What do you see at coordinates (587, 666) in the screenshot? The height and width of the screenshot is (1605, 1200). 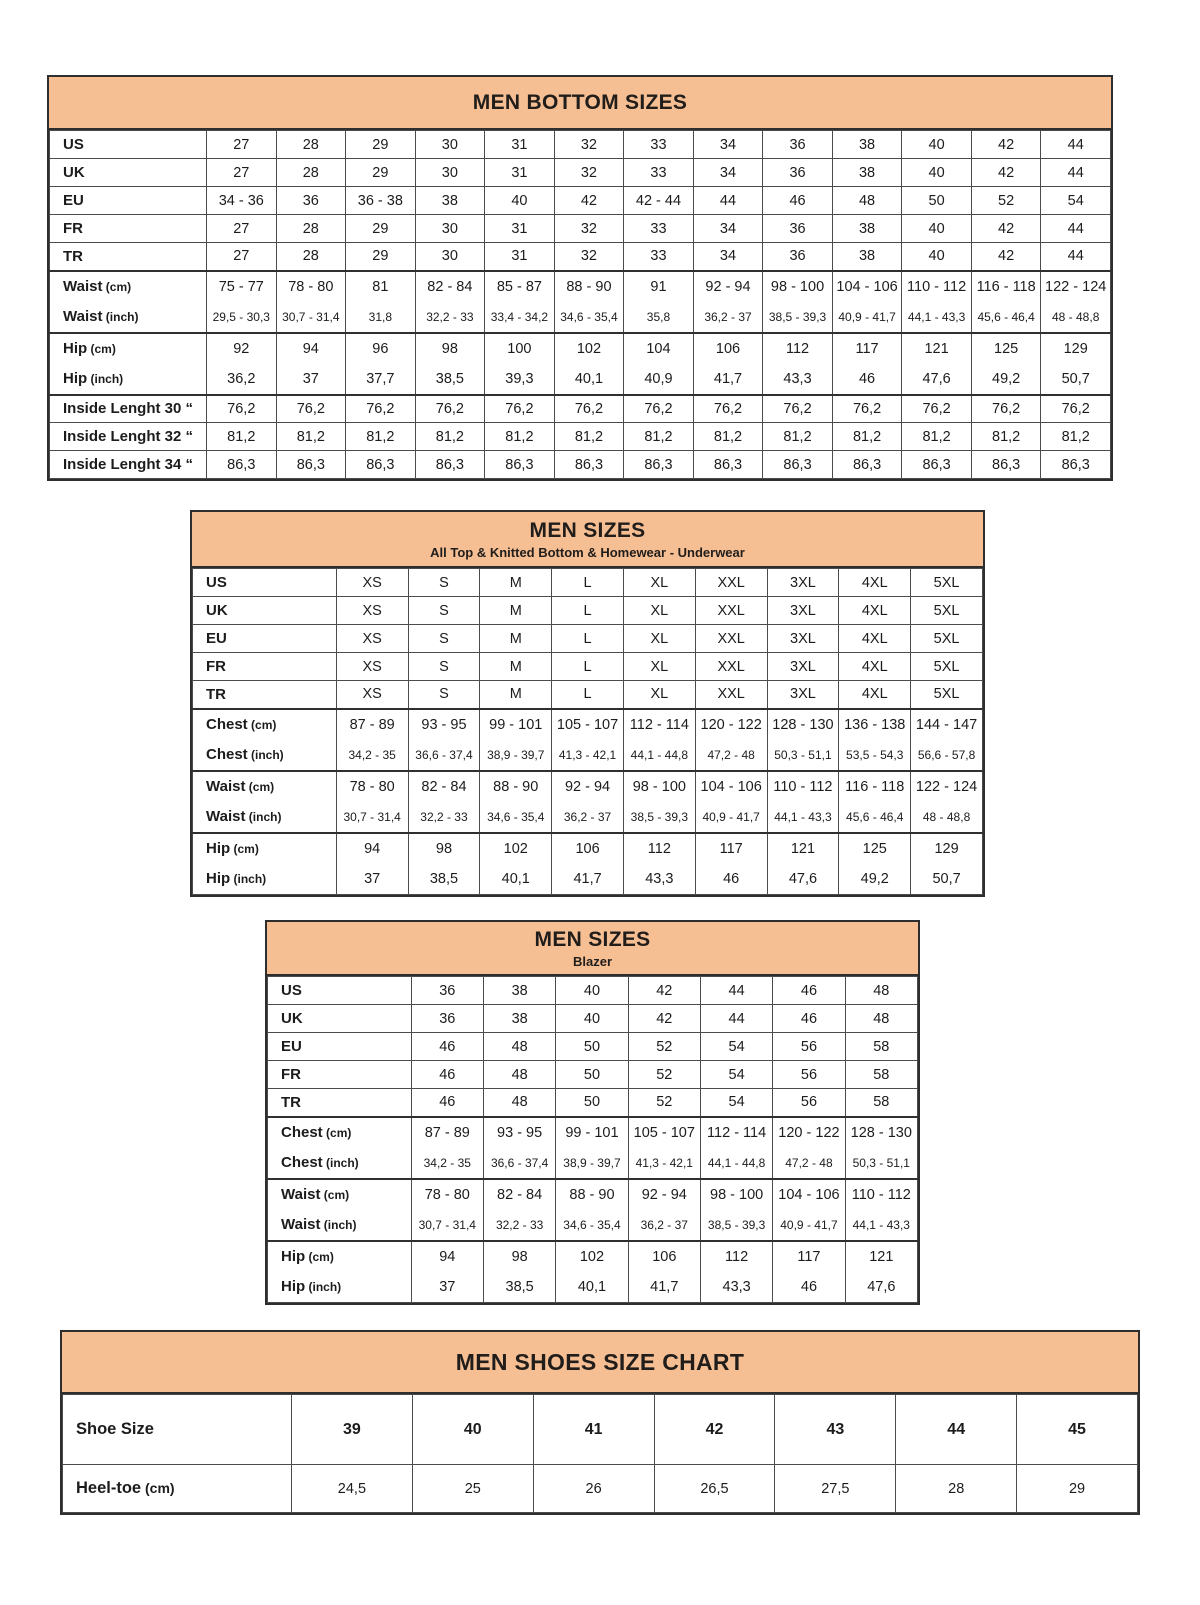 I see `table-row: FR XS S M L XL XXL 3XL 4XL 5XL` at bounding box center [587, 666].